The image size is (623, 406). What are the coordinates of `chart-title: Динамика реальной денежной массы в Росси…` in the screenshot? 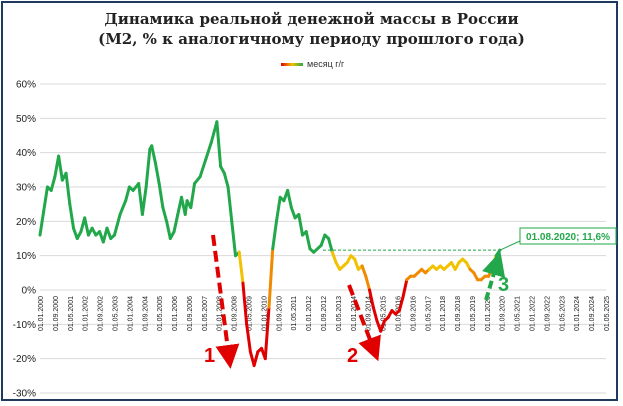 It's located at (311, 19).